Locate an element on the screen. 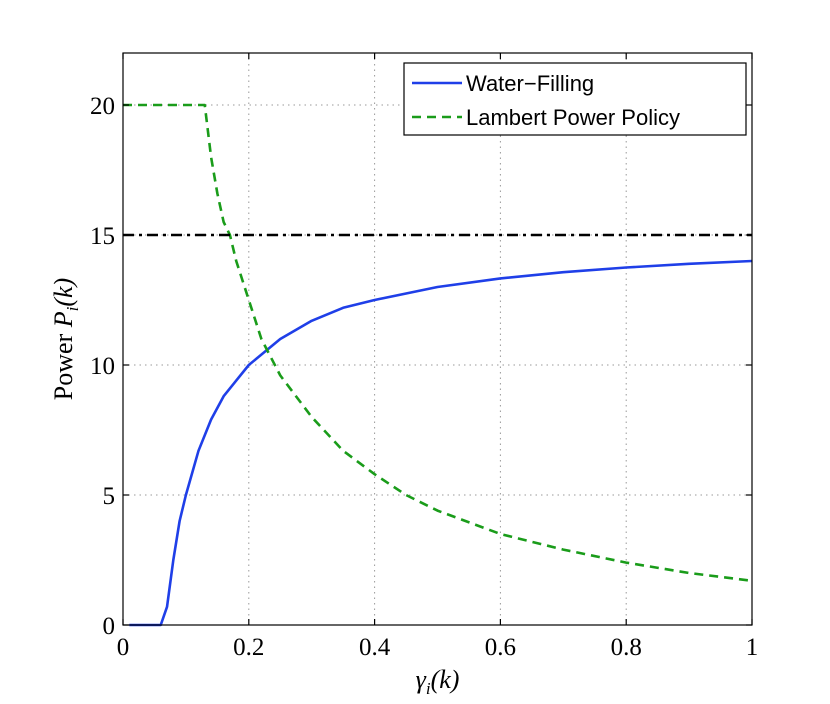 This screenshot has width=830, height=704. y-tick-label-3: 15 is located at coordinates (102, 236).